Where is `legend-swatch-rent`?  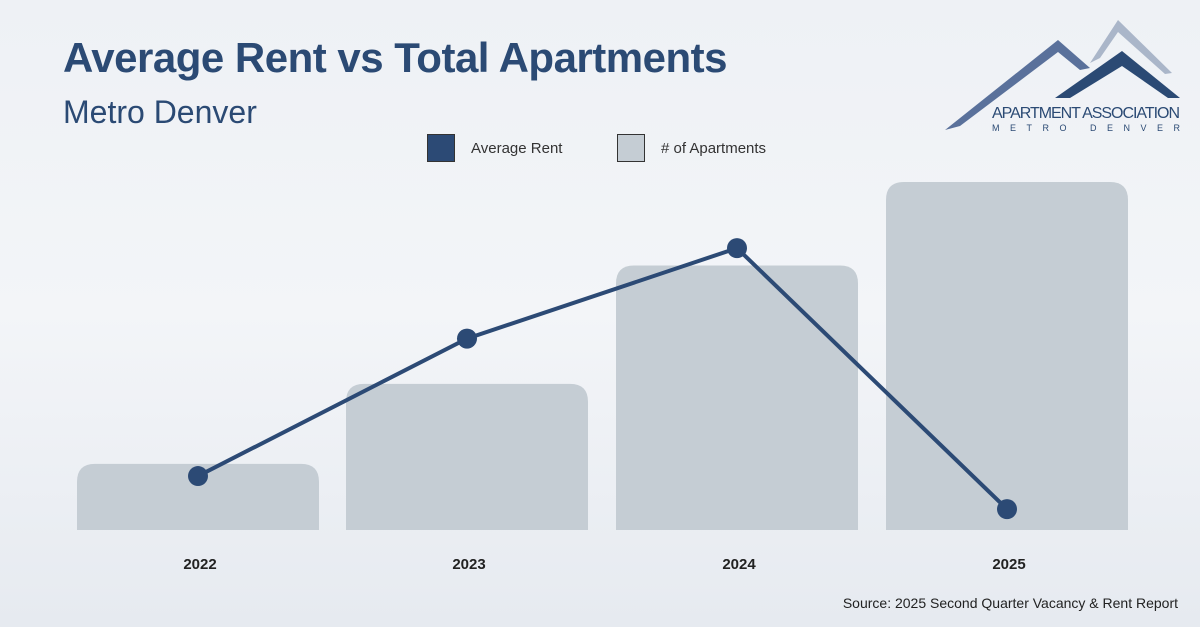
legend-swatch-rent is located at coordinates (441, 148).